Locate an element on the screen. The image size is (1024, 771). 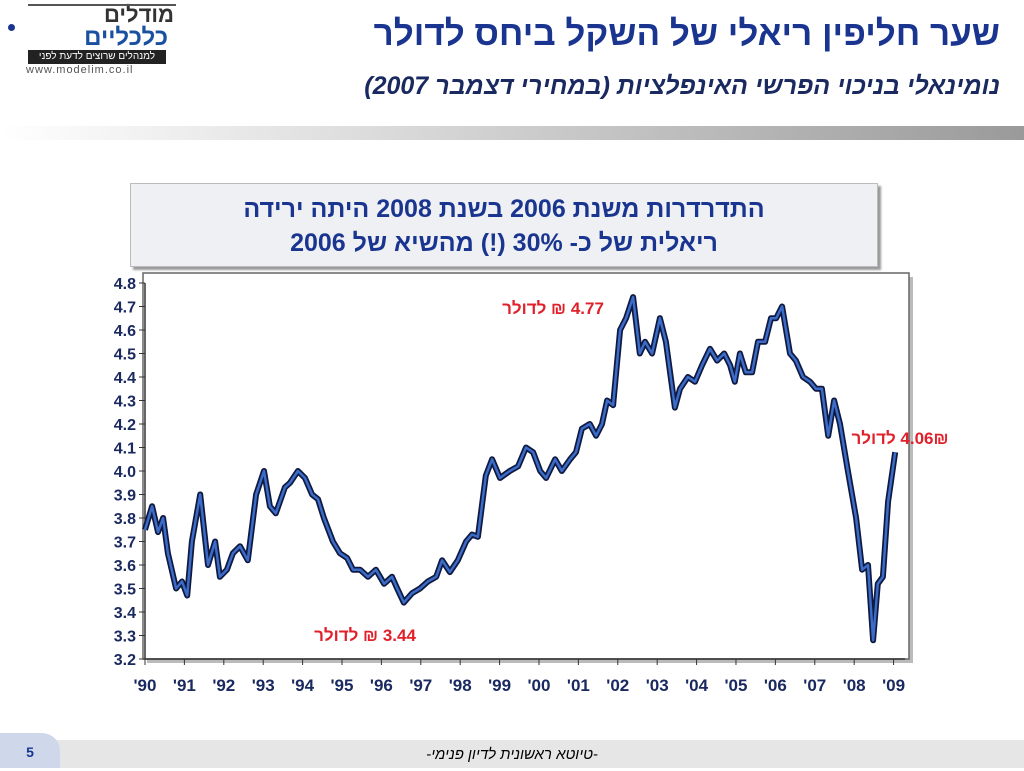
footer is located at coordinates (512, 754).